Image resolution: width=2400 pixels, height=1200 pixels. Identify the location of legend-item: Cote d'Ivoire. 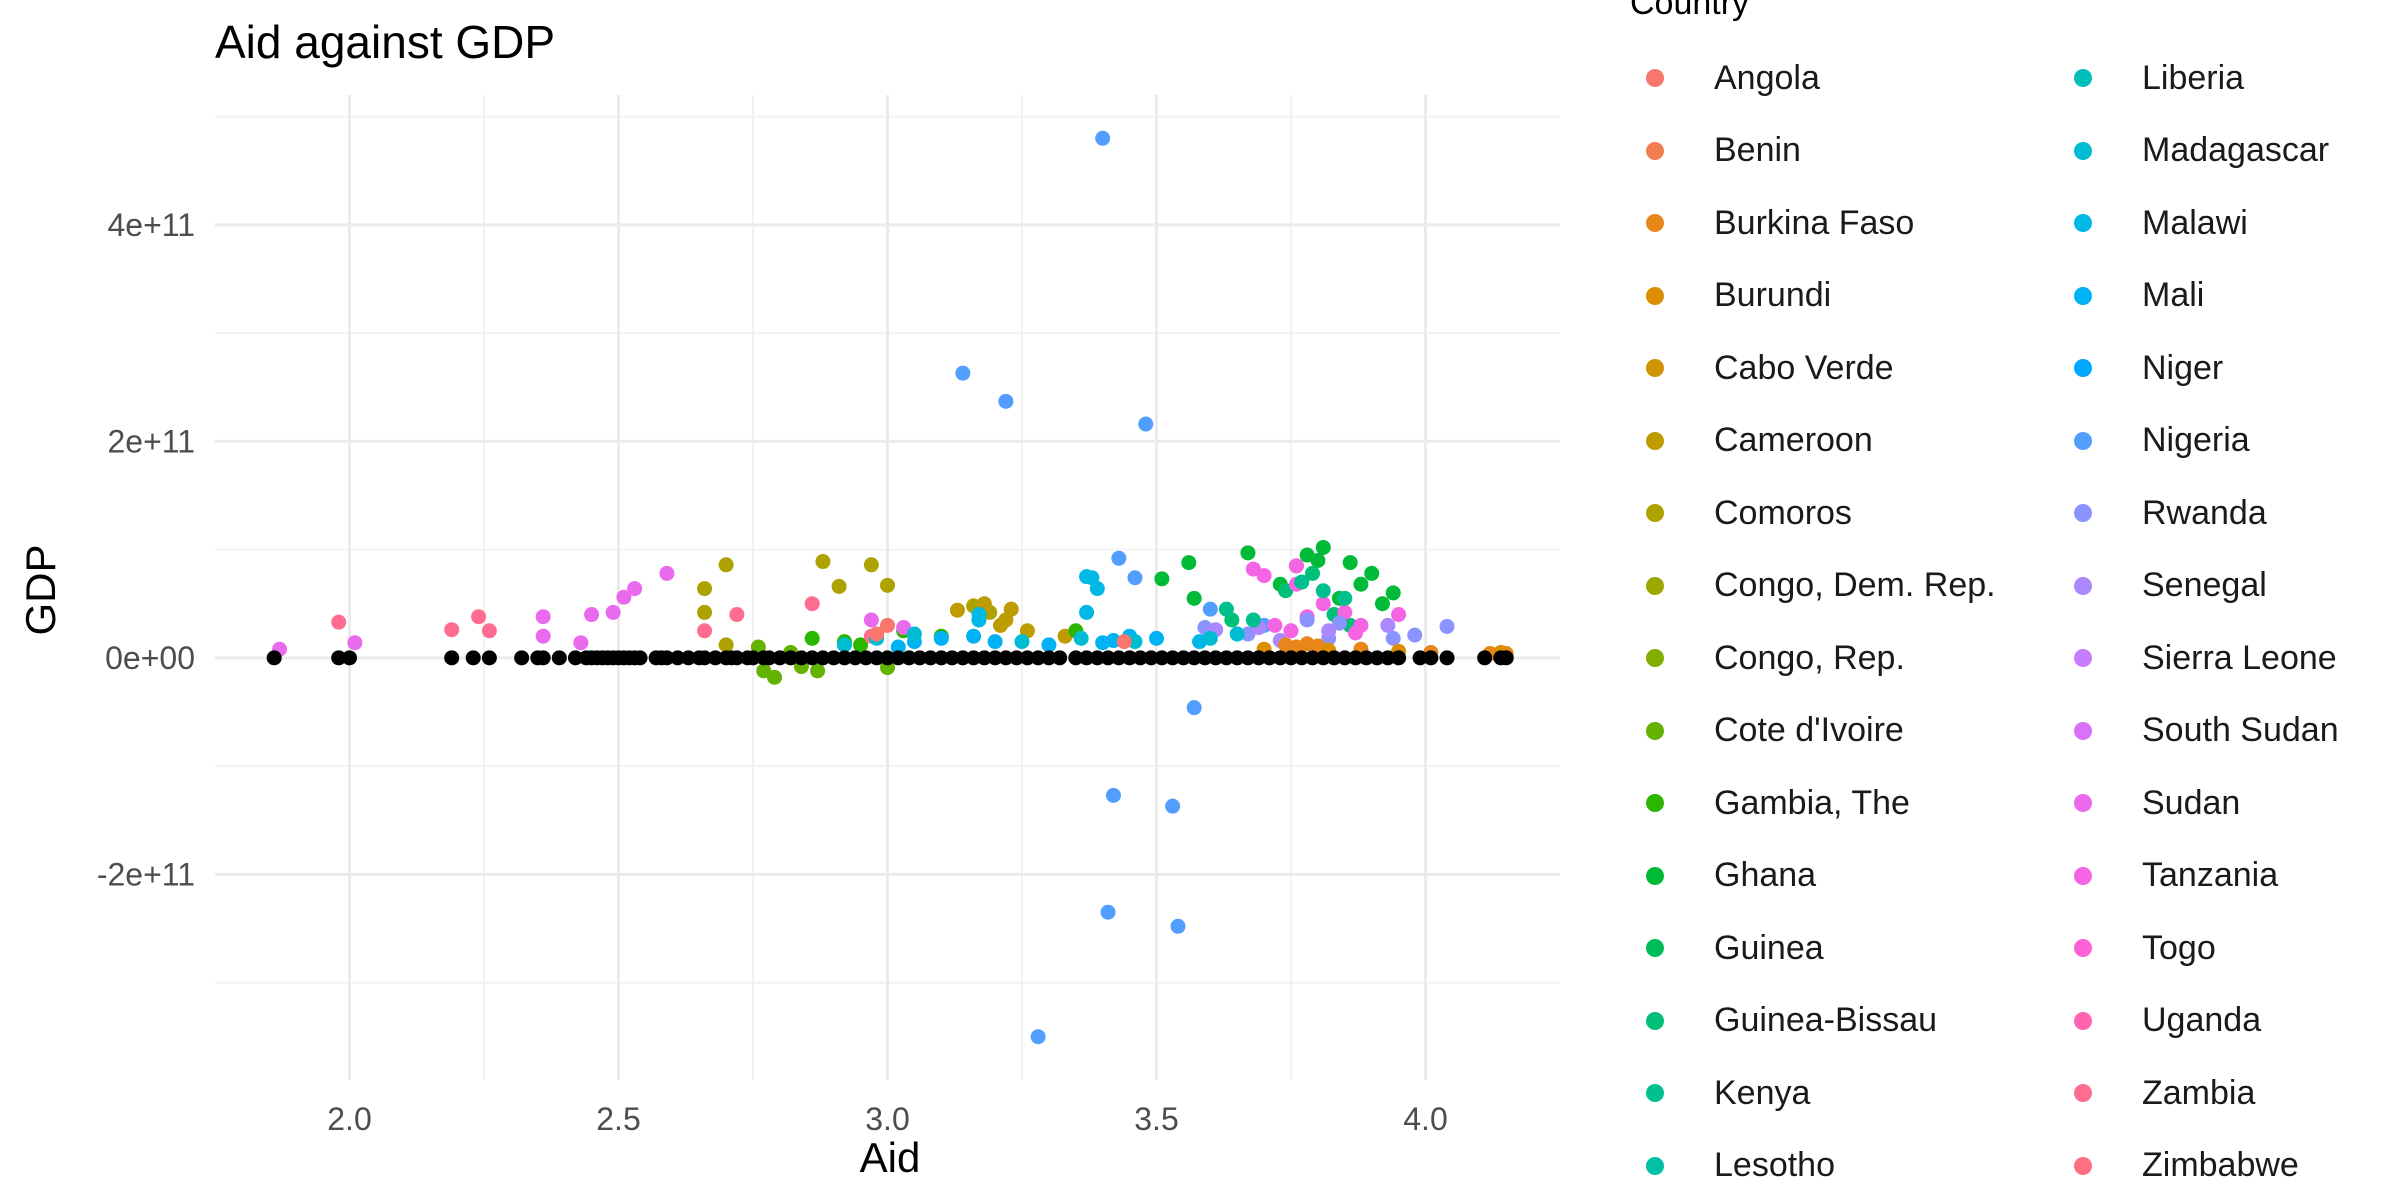
(1762, 731).